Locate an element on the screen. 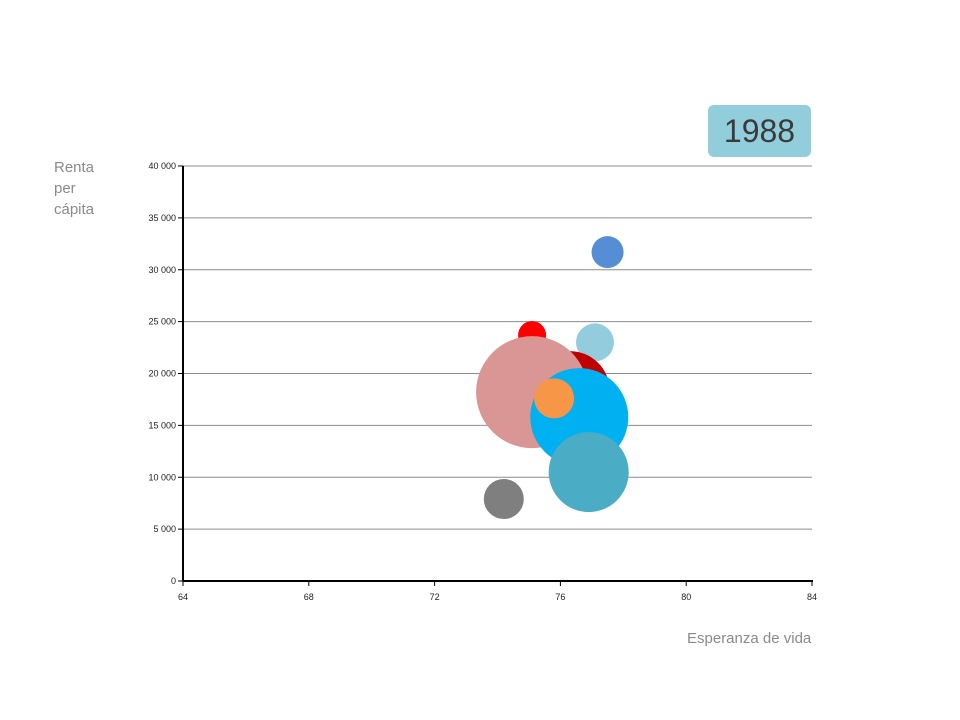 The width and height of the screenshot is (960, 720). y-axis-label: Renta per cápita is located at coordinates (74, 188).